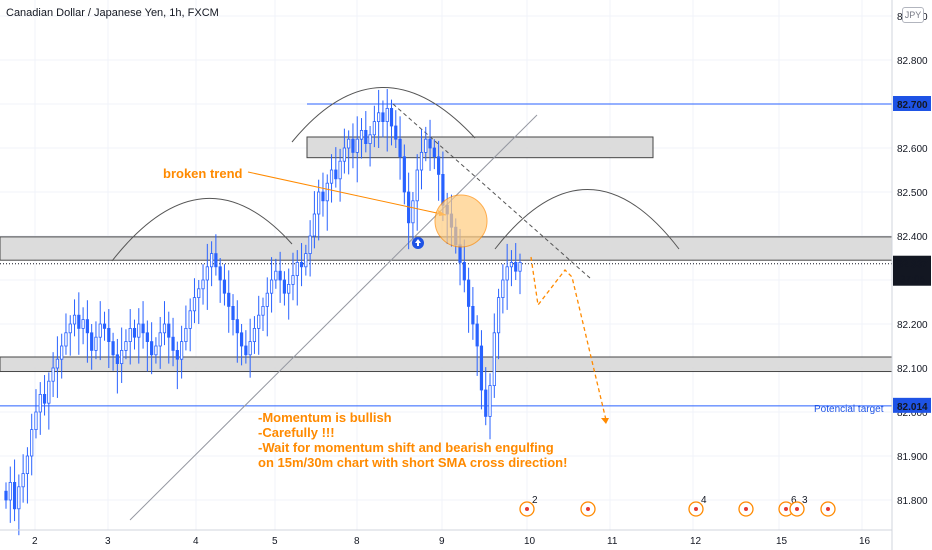  Describe the element at coordinates (794, 500) in the screenshot. I see `event-count: 6` at that location.